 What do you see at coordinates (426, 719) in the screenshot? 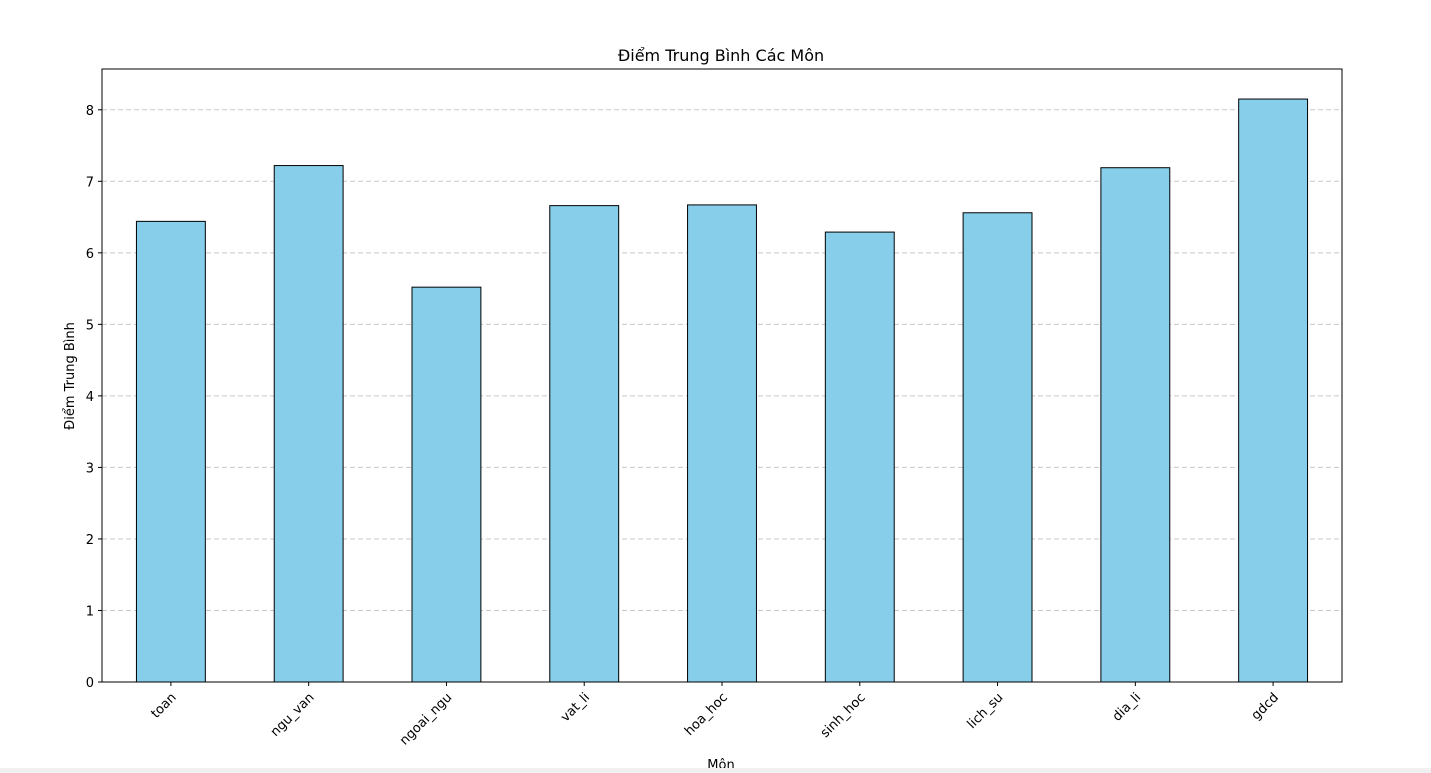
I see `x-tick-label: ngoai_ngu` at bounding box center [426, 719].